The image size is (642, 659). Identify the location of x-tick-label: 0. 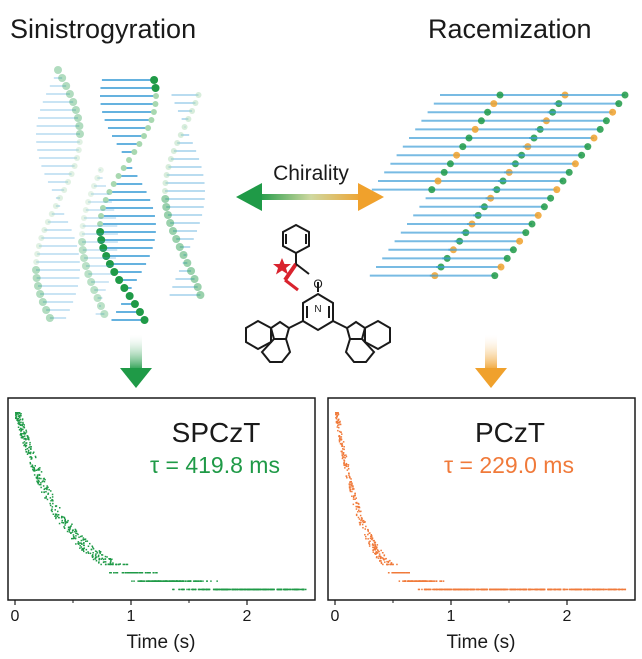
(335, 616).